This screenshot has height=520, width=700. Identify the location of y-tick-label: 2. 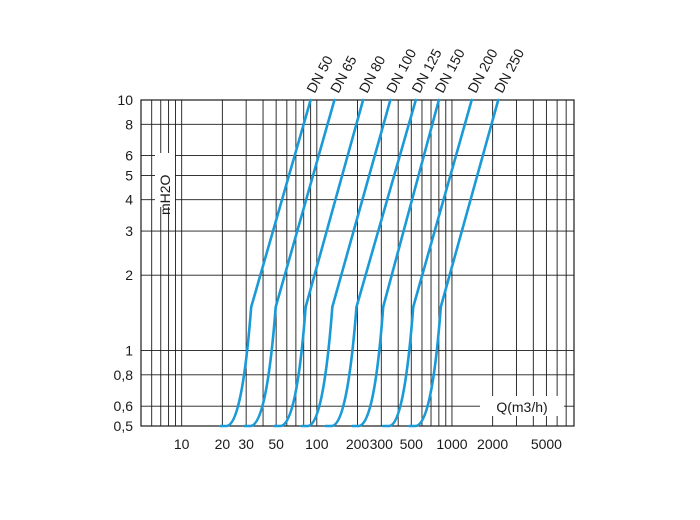
(129, 275).